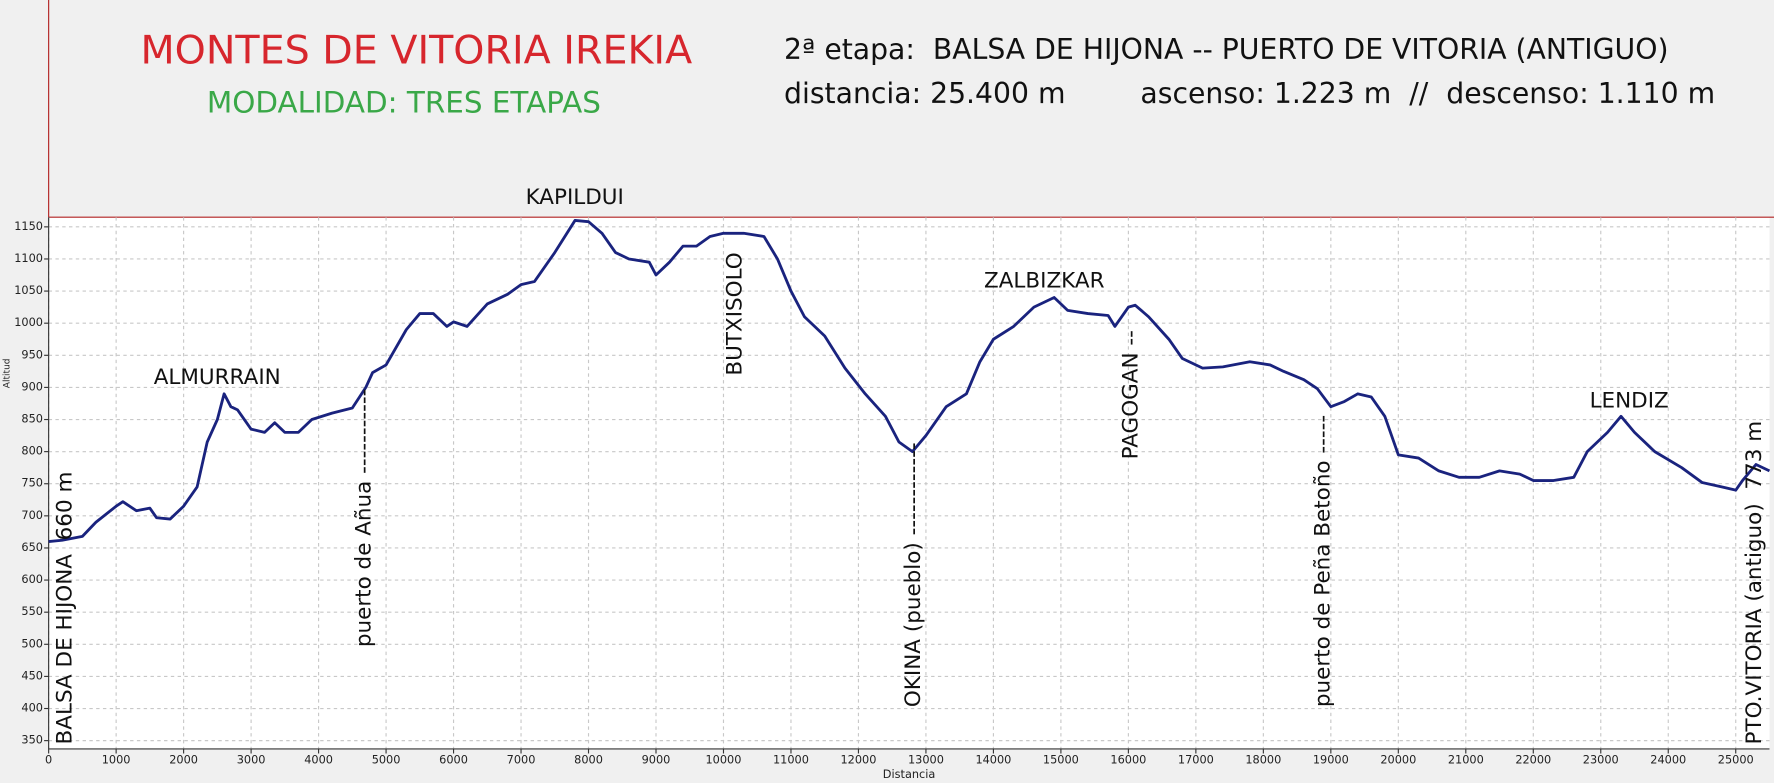 The height and width of the screenshot is (783, 1774). I want to click on y-tick-label: 1000, so click(28, 322).